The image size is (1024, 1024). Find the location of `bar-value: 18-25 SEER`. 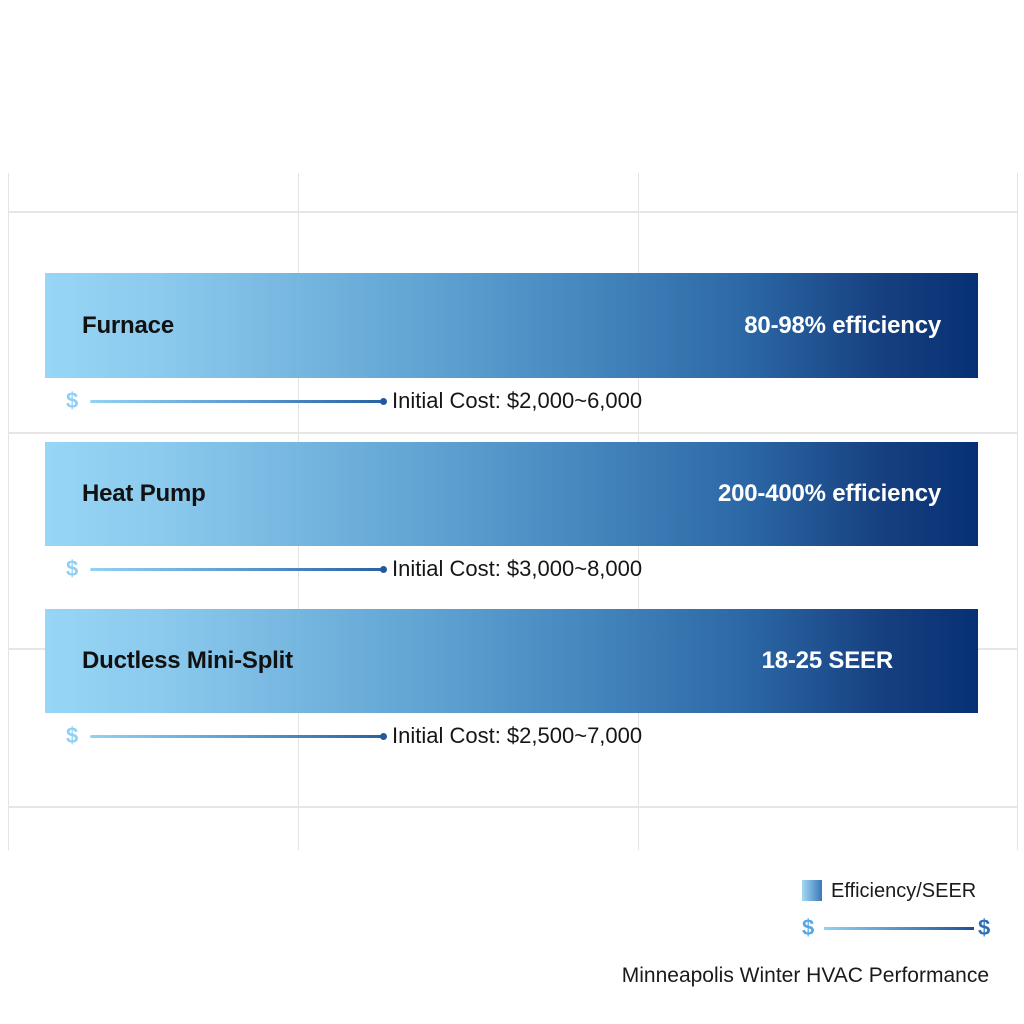

bar-value: 18-25 SEER is located at coordinates (827, 660).